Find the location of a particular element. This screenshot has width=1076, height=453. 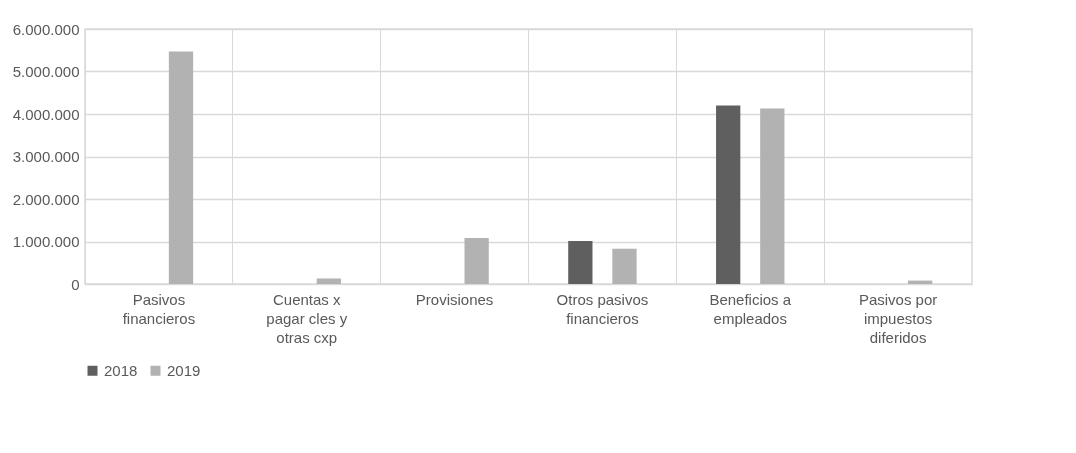

y-tick-label: 3.000.000 is located at coordinates (46, 156).